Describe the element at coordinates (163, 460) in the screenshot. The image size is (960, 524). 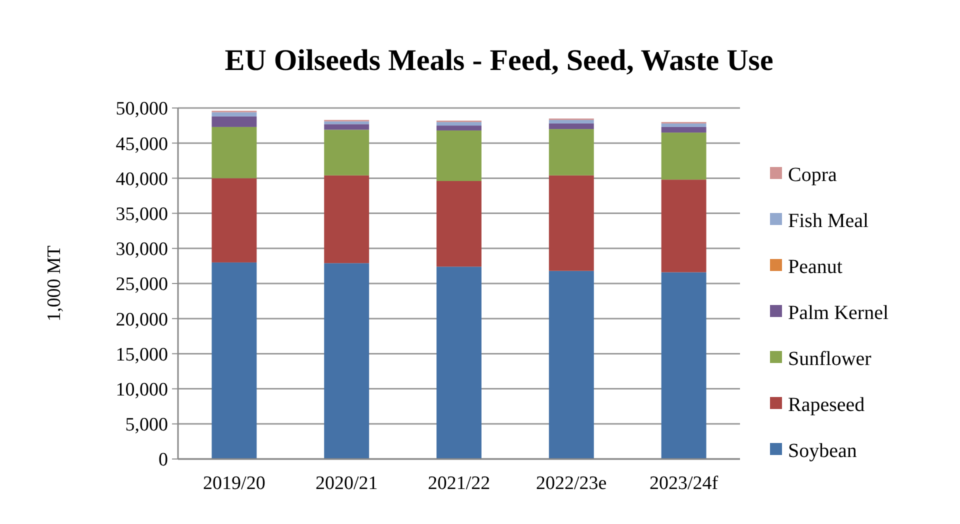
I see `y-tick-label: 0` at that location.